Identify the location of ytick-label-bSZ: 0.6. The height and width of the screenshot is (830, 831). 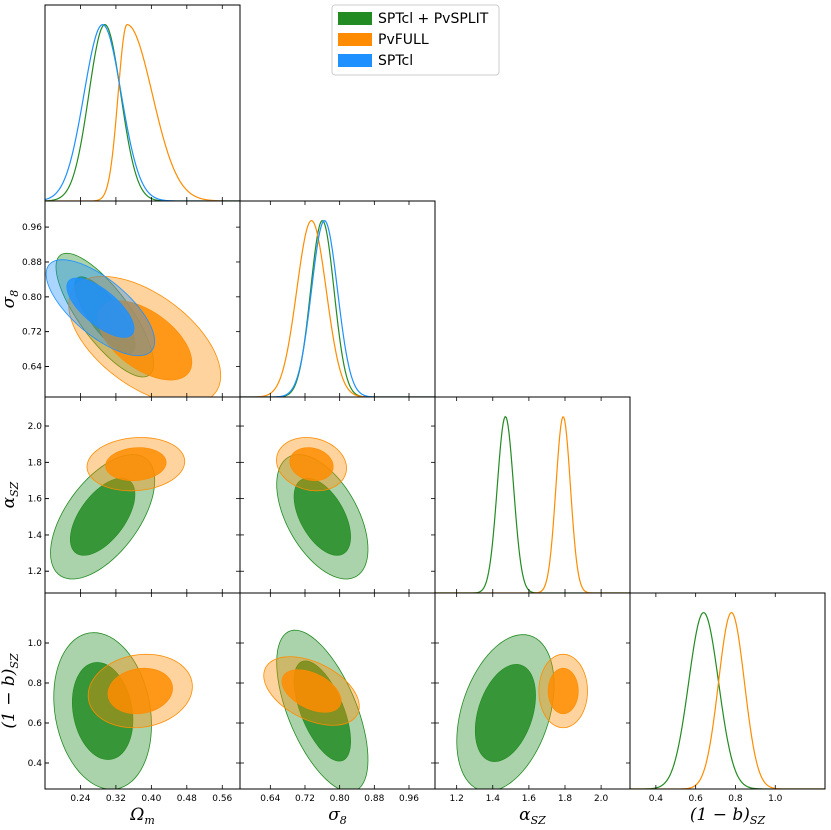
(35, 724).